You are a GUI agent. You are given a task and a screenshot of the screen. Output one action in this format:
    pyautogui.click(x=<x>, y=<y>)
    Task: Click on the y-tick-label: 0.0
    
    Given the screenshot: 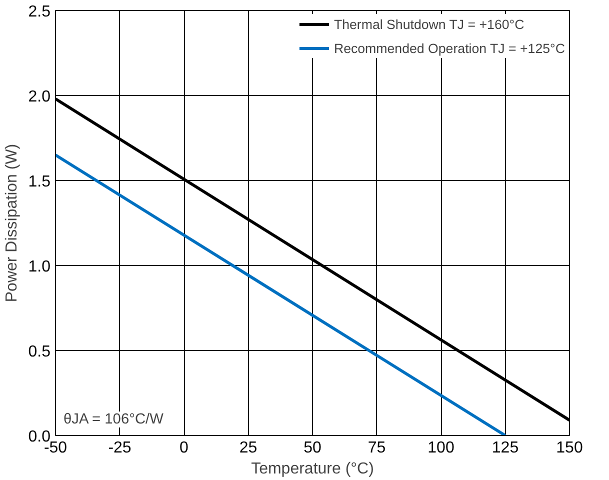 What is the action you would take?
    pyautogui.click(x=39, y=437)
    